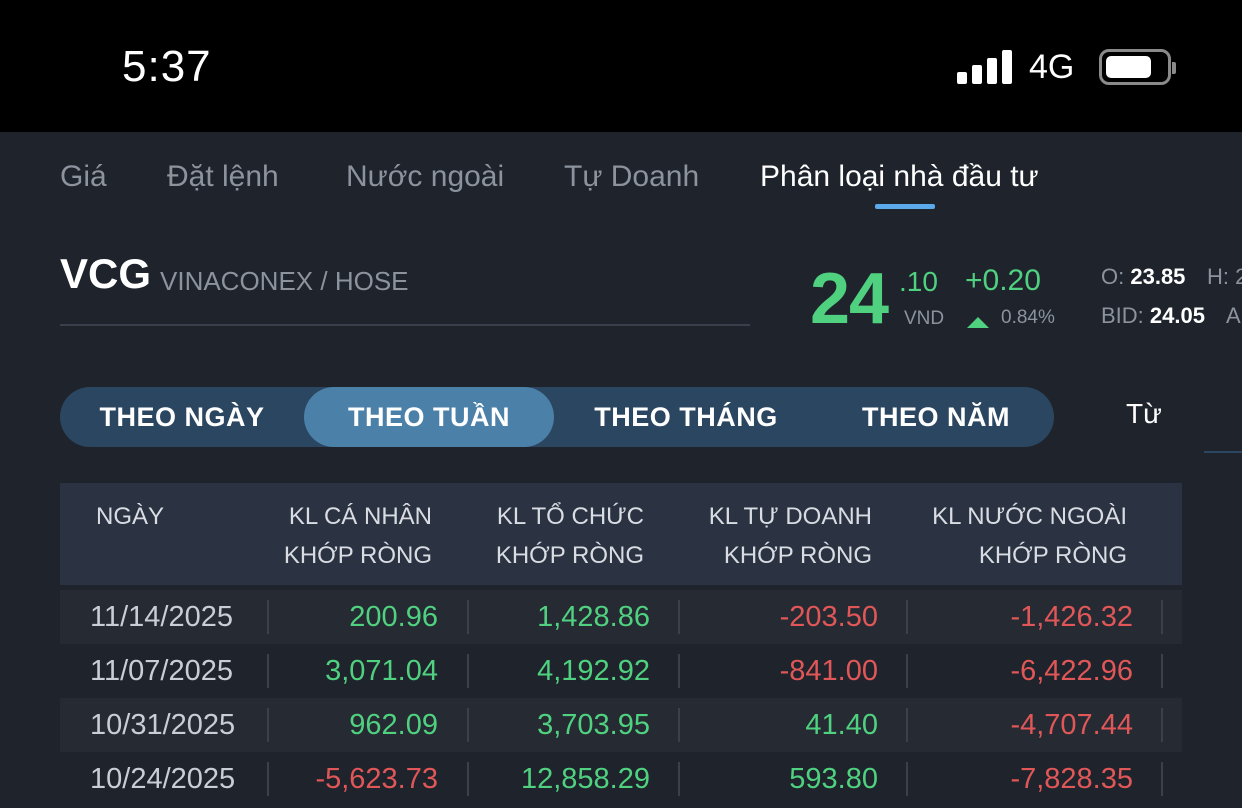  What do you see at coordinates (1003, 280) in the screenshot?
I see `price-change: +0.20` at bounding box center [1003, 280].